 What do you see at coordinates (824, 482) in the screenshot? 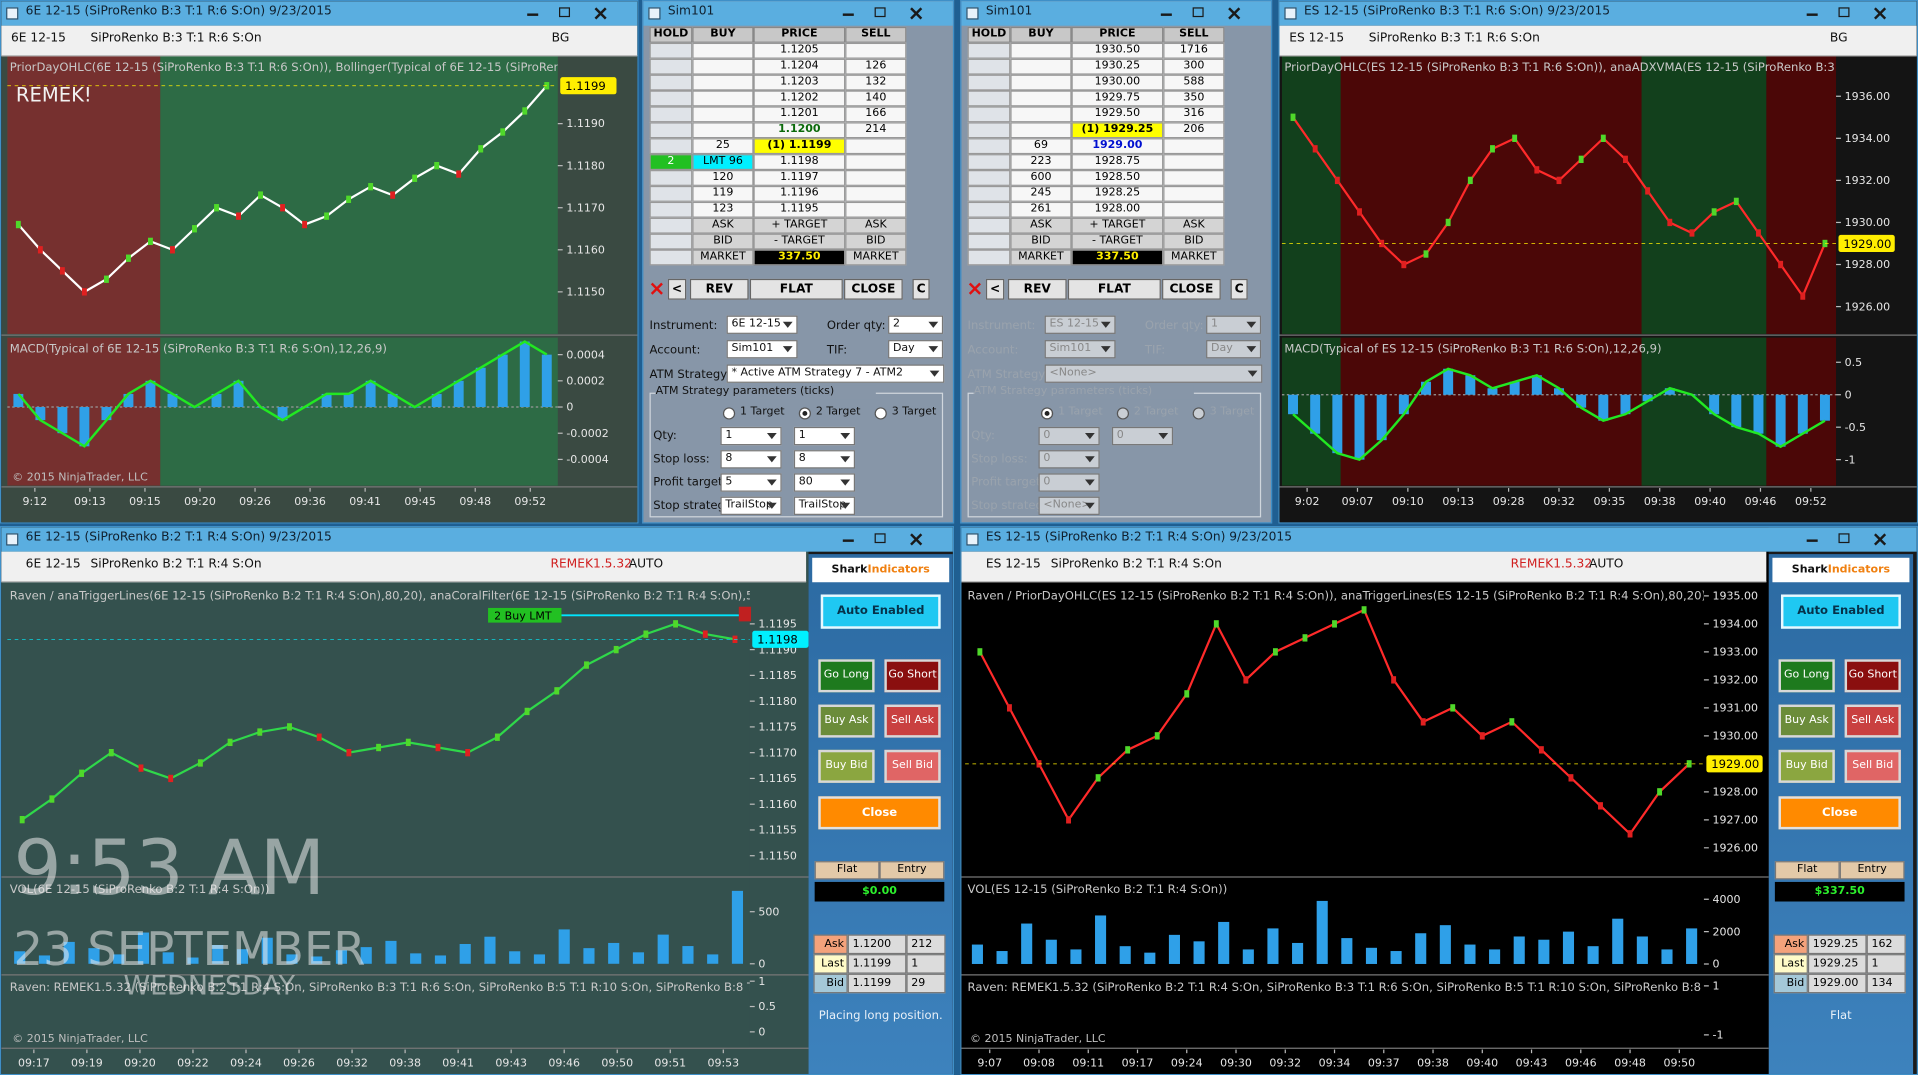
I see `form-input: 80` at bounding box center [824, 482].